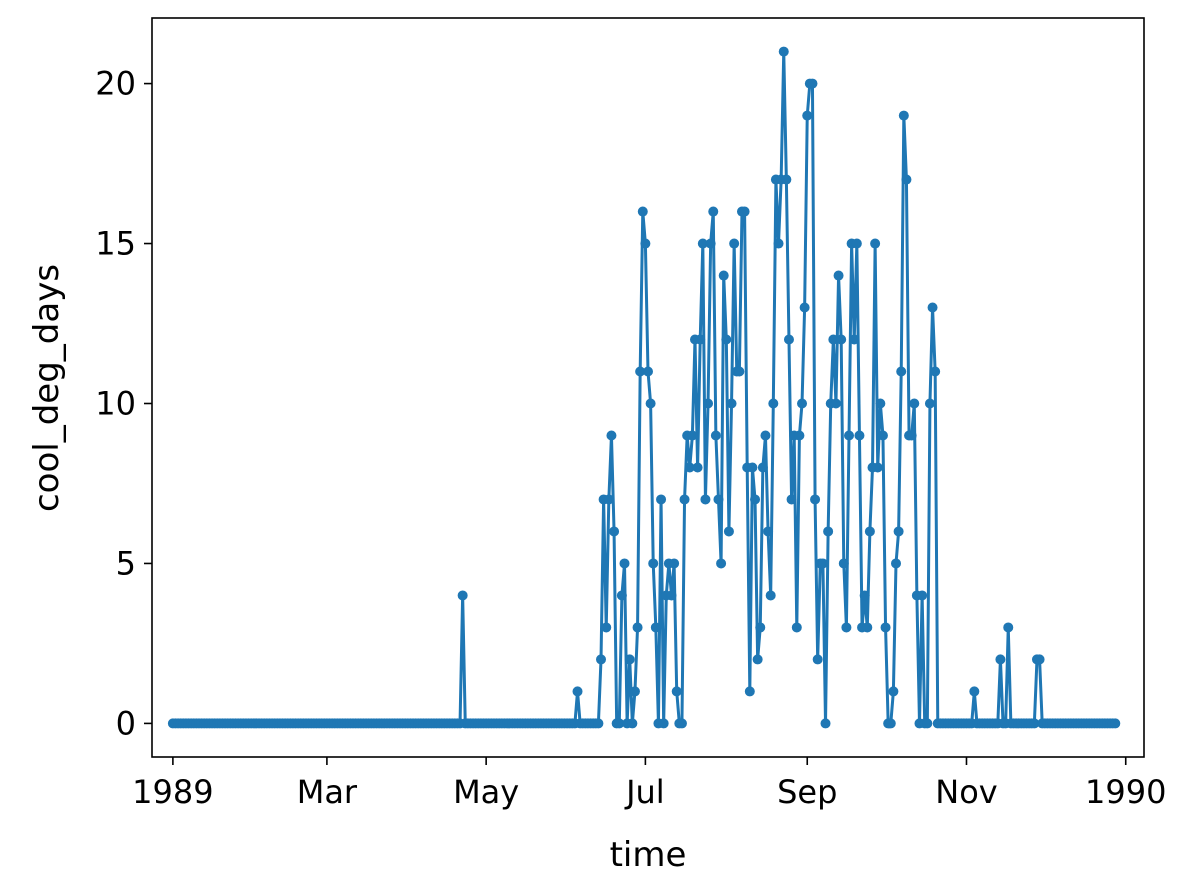  I want to click on x-tick-label: Jul, so click(644, 792).